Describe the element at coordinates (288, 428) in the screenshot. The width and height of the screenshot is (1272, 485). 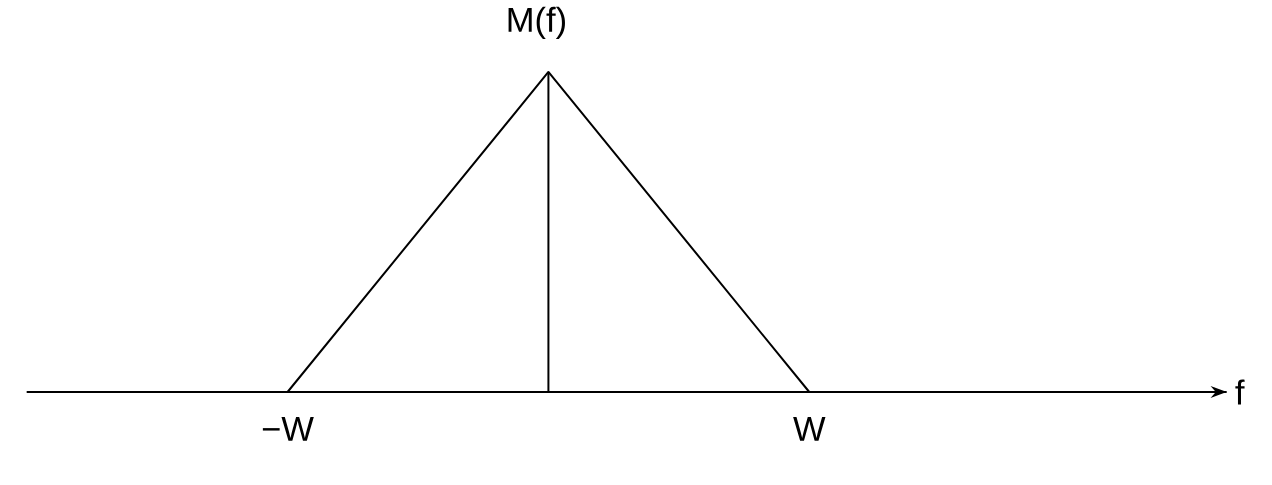
I see `x-tick-label: −W` at that location.